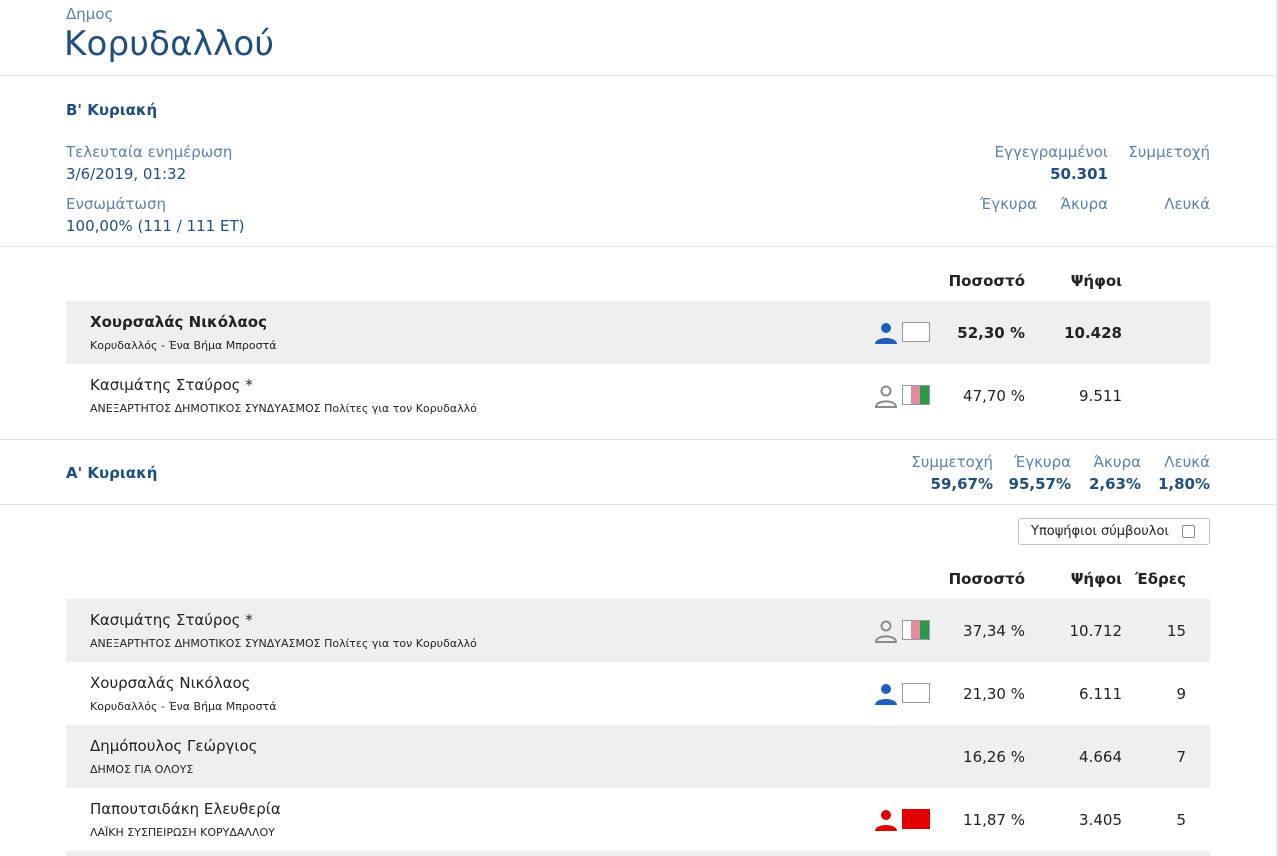  Describe the element at coordinates (1051, 152) in the screenshot. I see `registered-label: Εγγεγραμμένοι` at that location.